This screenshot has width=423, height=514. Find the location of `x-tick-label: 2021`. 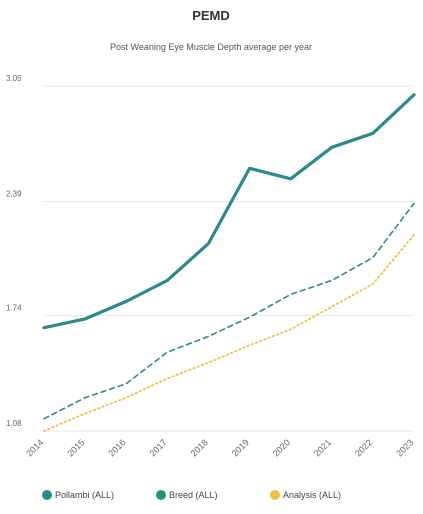

x-tick-label: 2021 is located at coordinates (322, 447).